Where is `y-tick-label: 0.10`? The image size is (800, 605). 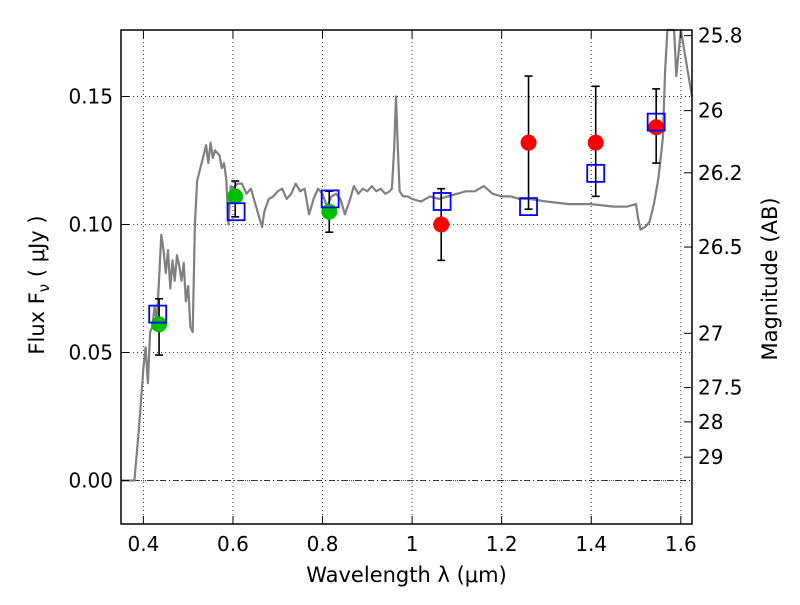
y-tick-label: 0.10 is located at coordinates (90, 225).